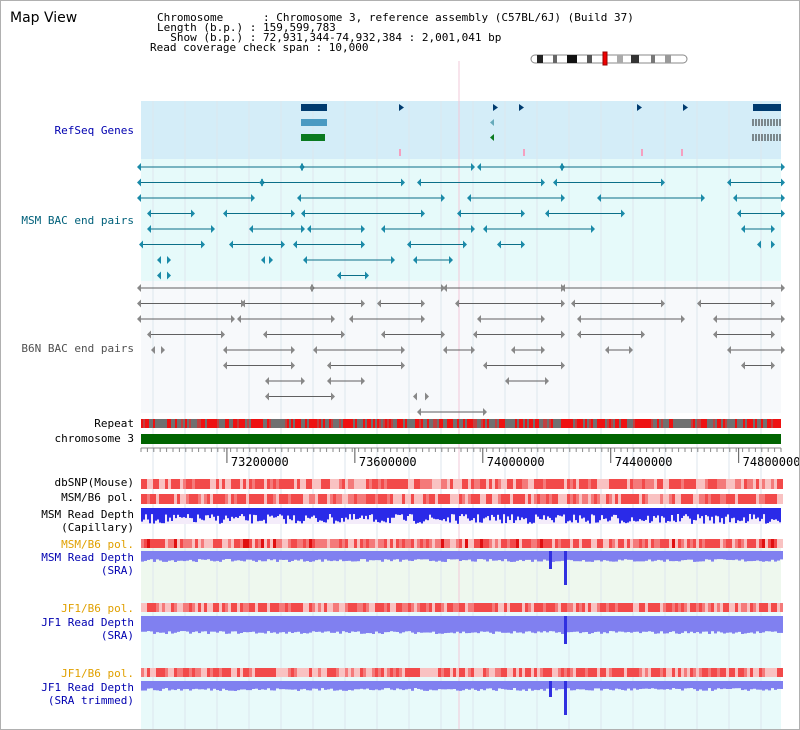  Describe the element at coordinates (77, 220) in the screenshot. I see `track-label-msm-bac: MSM BAC end pairs` at that location.